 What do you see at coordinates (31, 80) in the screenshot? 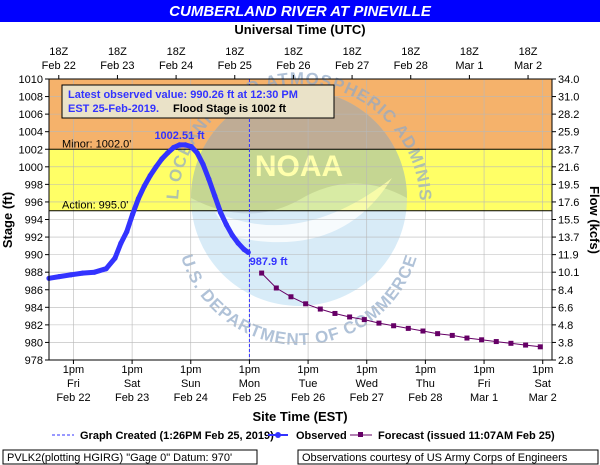
I see `left-tick-label: 1010` at bounding box center [31, 80].